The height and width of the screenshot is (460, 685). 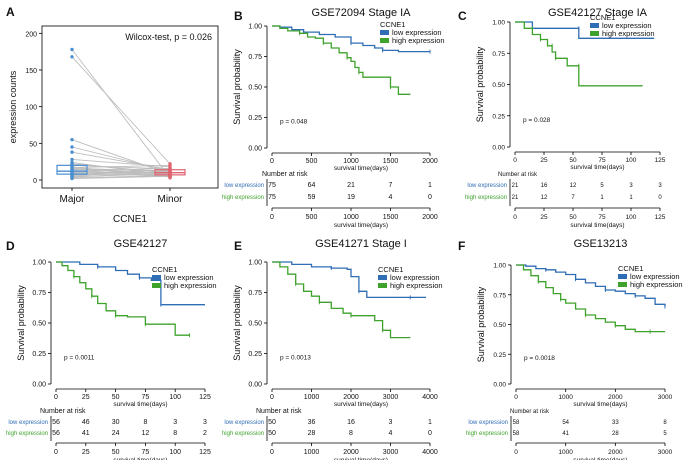 What do you see at coordinates (35, 181) in the screenshot?
I see `y-tick-label: 0` at bounding box center [35, 181].